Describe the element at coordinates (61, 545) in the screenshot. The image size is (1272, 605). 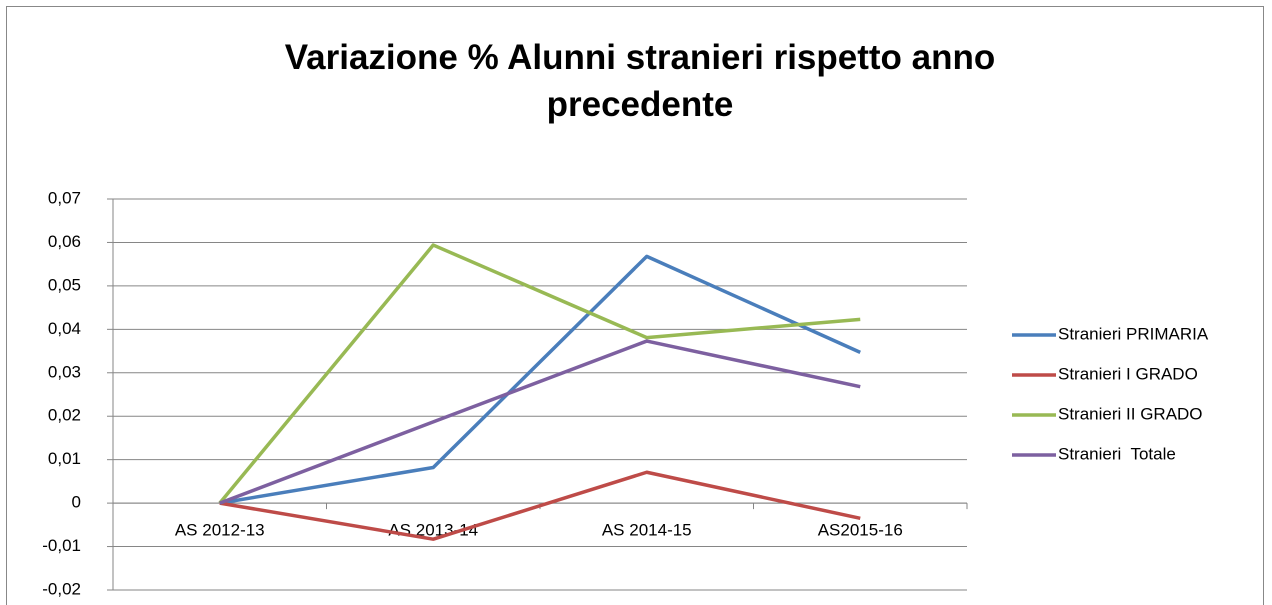
I see `y-tick-label: -0,01` at that location.